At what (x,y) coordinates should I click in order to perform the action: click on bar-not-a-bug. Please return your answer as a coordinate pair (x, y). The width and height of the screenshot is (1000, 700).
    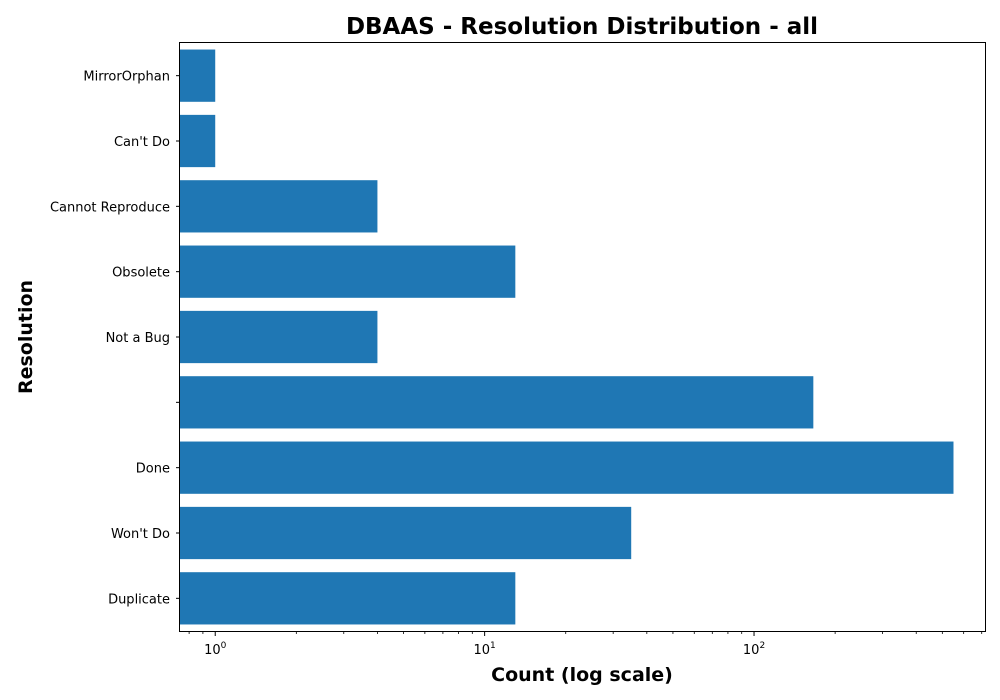
    Looking at the image, I should click on (279, 337).